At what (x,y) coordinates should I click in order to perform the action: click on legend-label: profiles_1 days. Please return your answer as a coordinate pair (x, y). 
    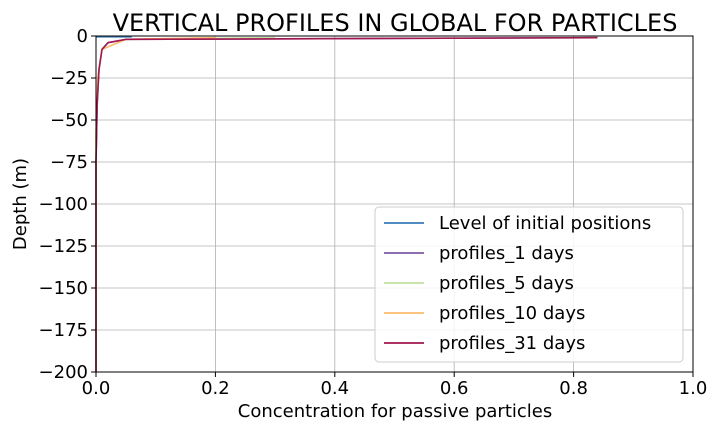
    Looking at the image, I should click on (506, 253).